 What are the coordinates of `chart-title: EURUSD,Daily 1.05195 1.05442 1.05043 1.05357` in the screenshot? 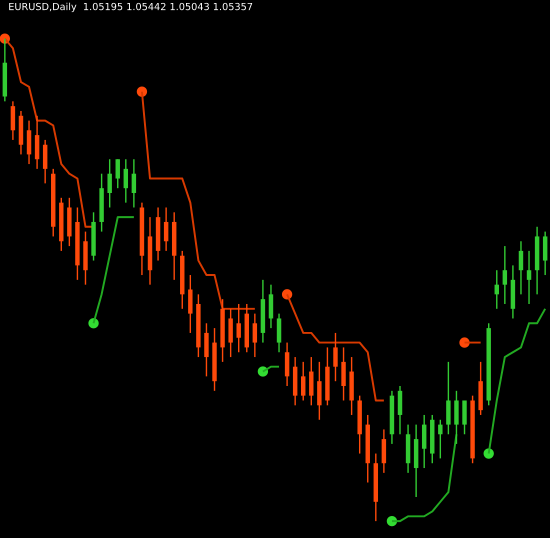 It's located at (130, 7).